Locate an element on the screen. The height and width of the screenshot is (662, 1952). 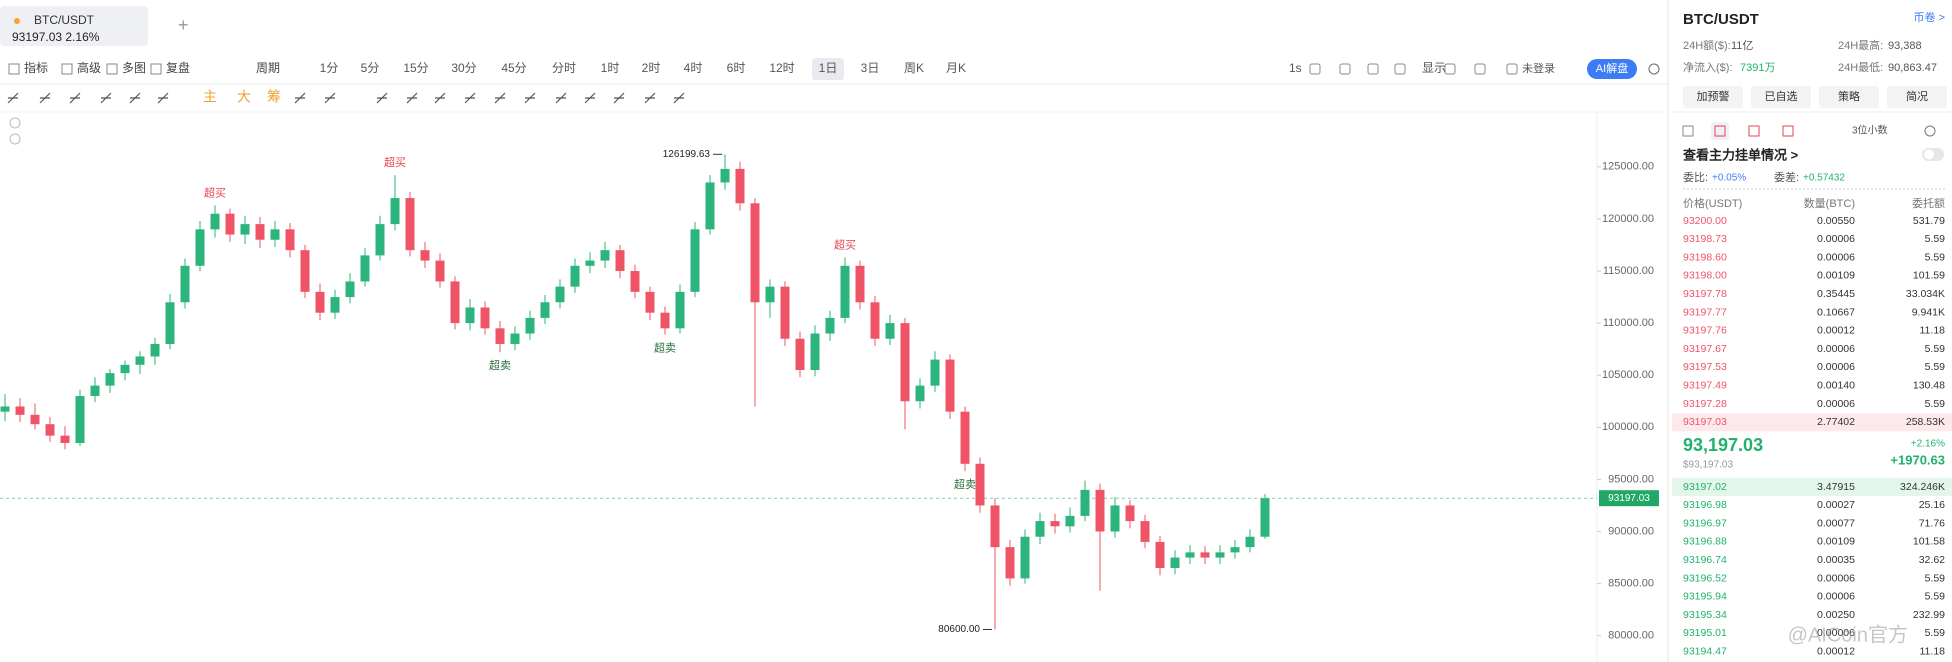
indicator-toggle: 大 is located at coordinates (244, 97).